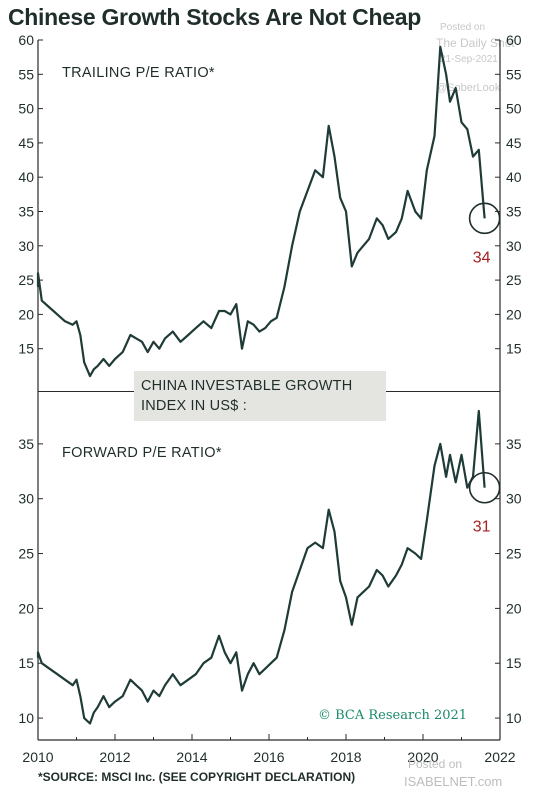 Image resolution: width=540 pixels, height=800 pixels. What do you see at coordinates (514, 718) in the screenshot?
I see `y-tick-label-right: 10` at bounding box center [514, 718].